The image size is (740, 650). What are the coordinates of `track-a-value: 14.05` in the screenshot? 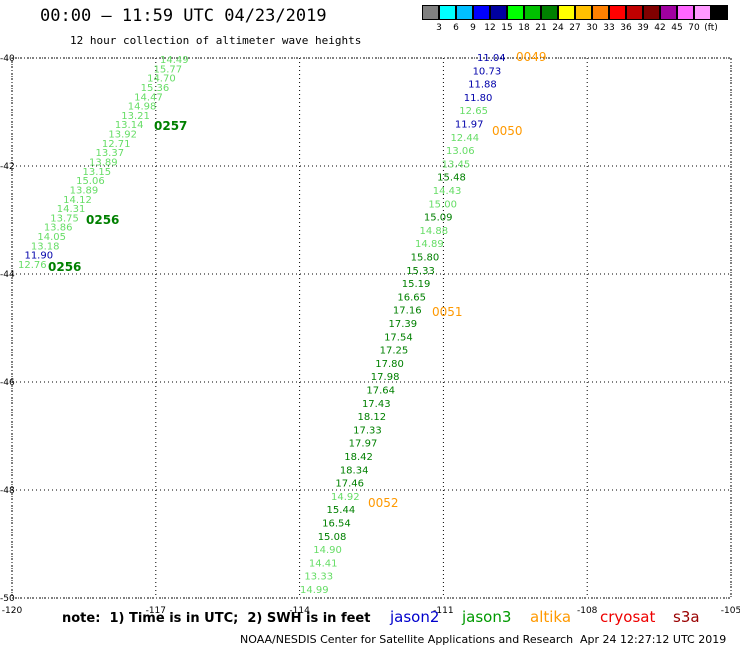 It's located at (51, 237).